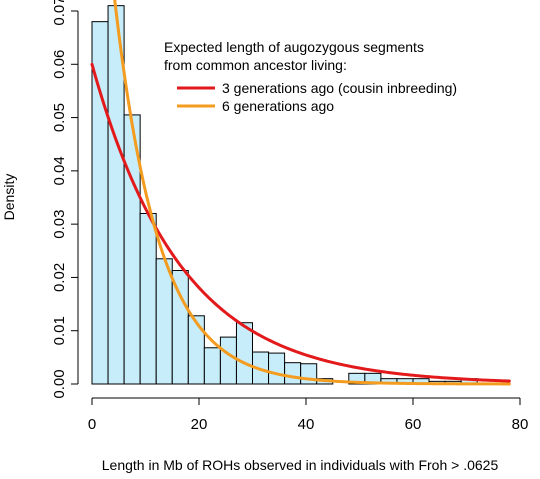 The image size is (540, 479). Describe the element at coordinates (59, 383) in the screenshot. I see `y-tick-label: 0.00` at that location.